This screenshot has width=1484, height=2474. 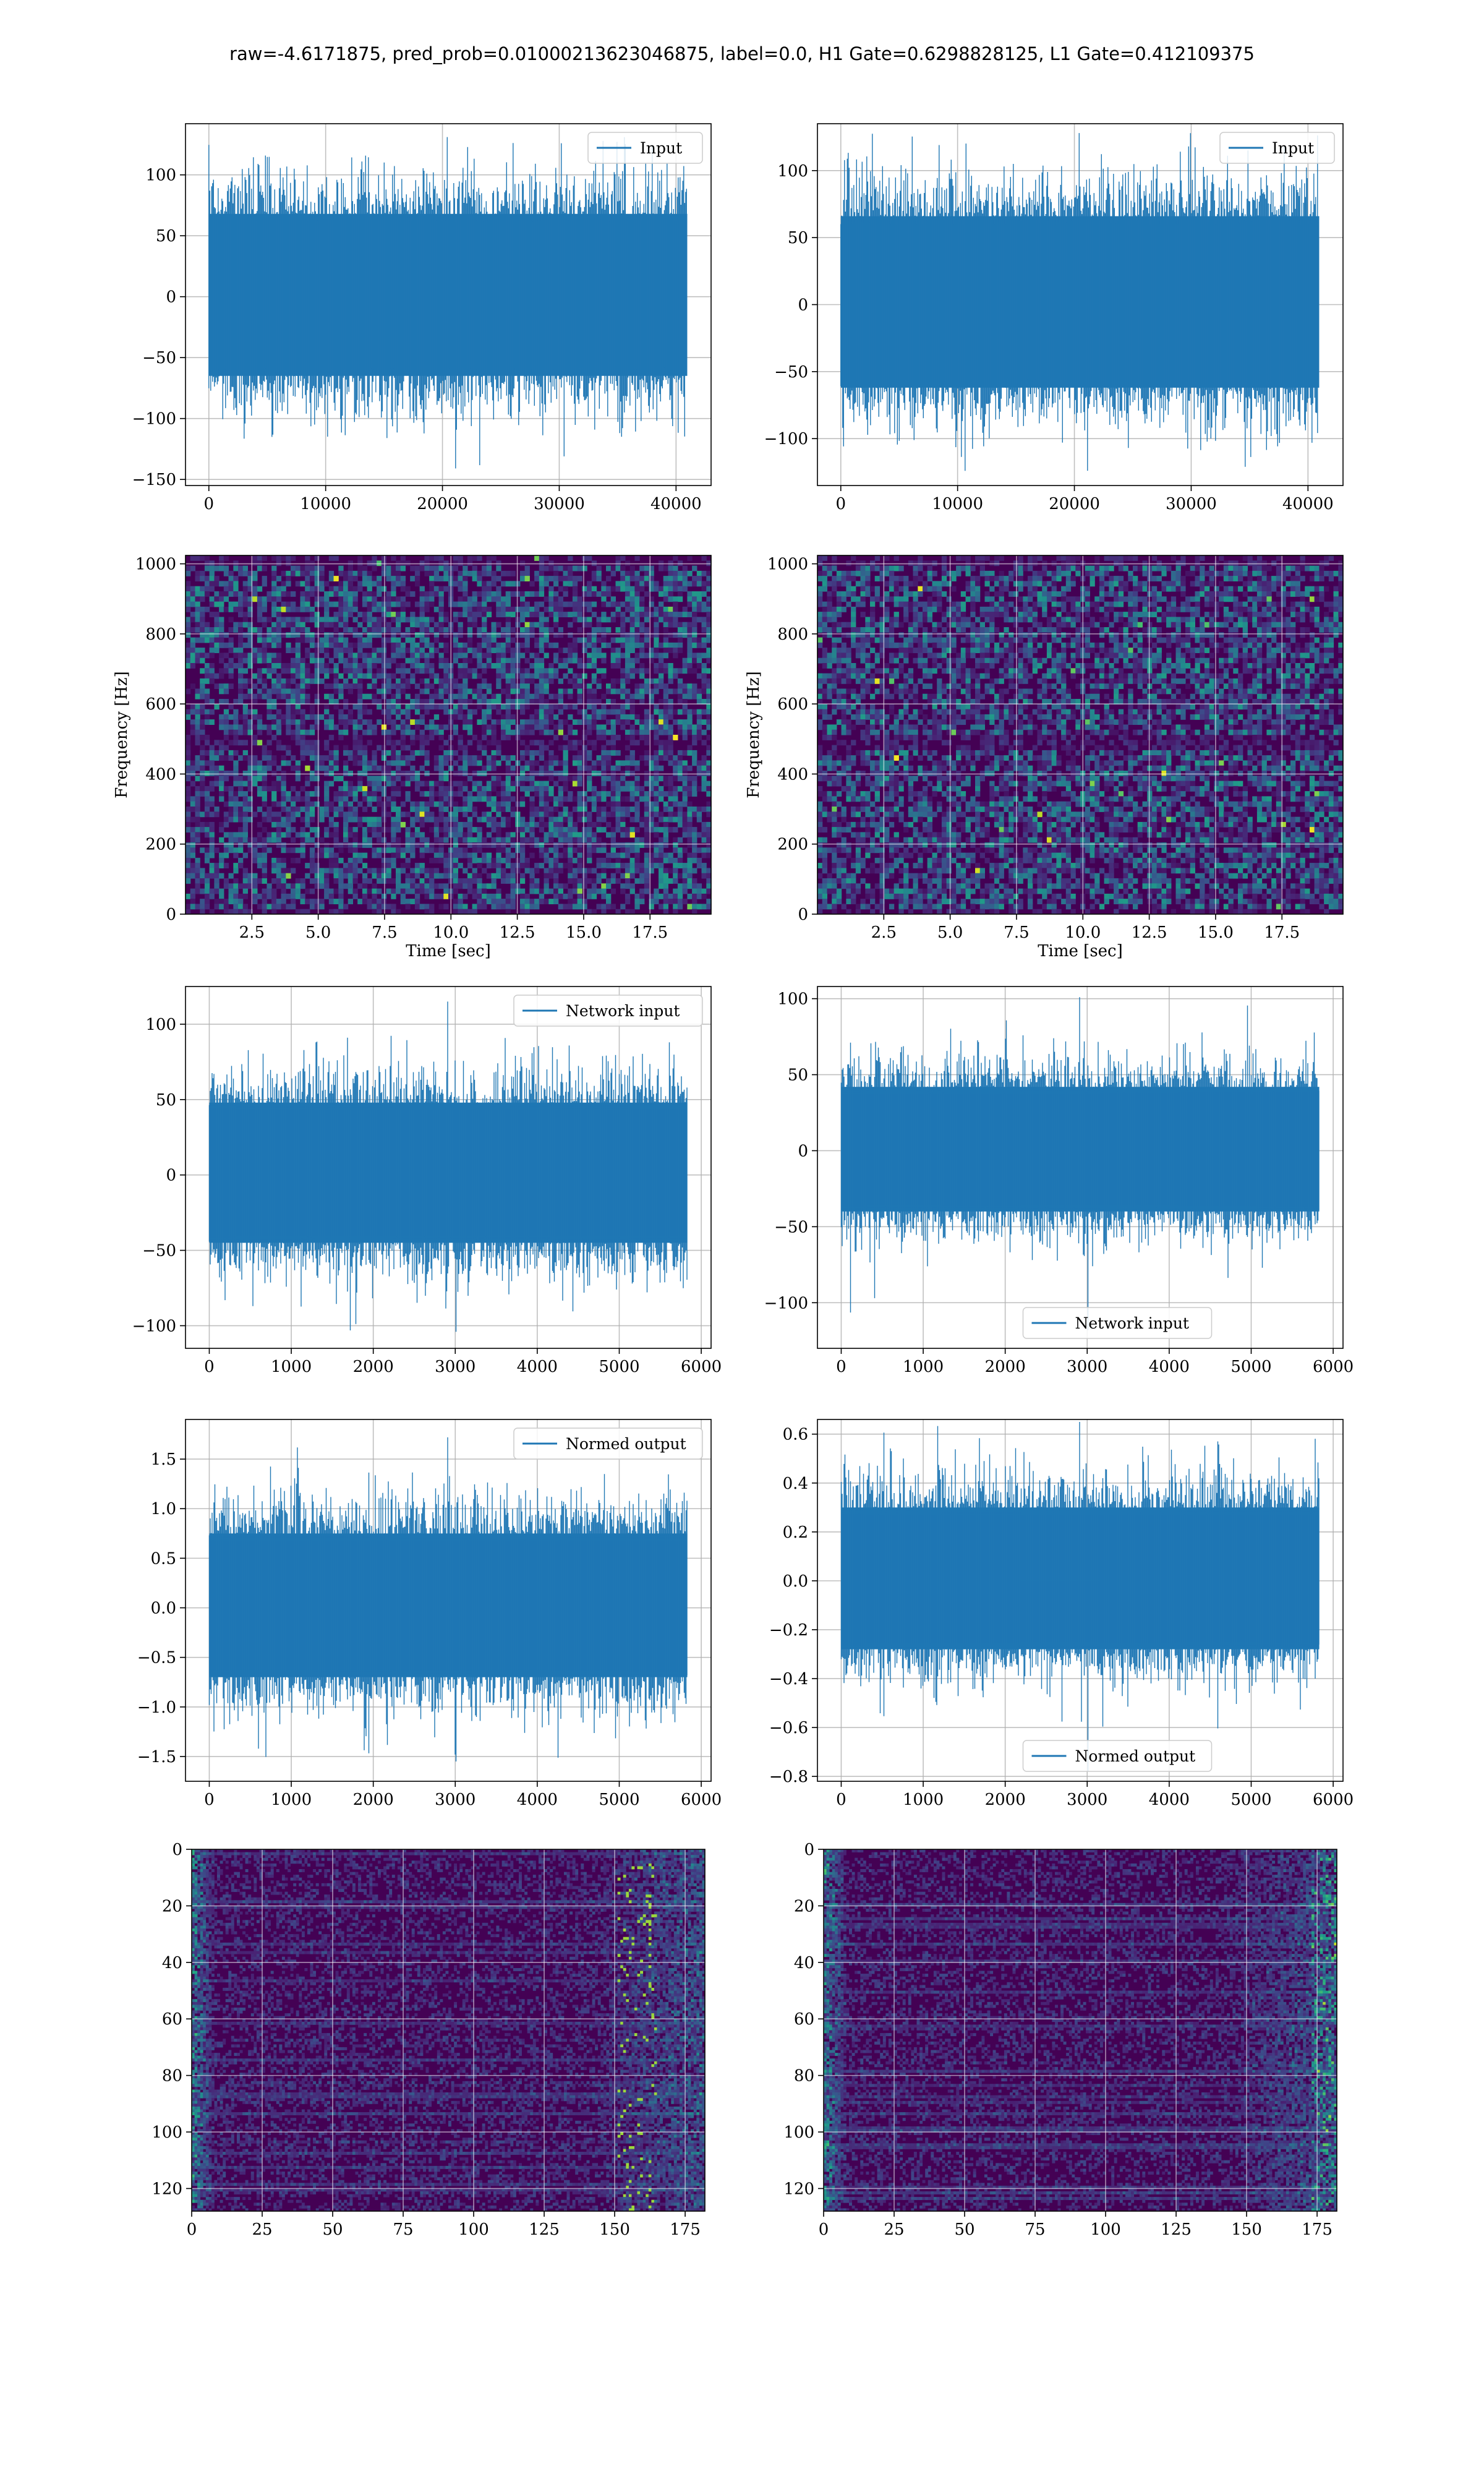 I want to click on x-tick-label: 12.5, so click(x=517, y=932).